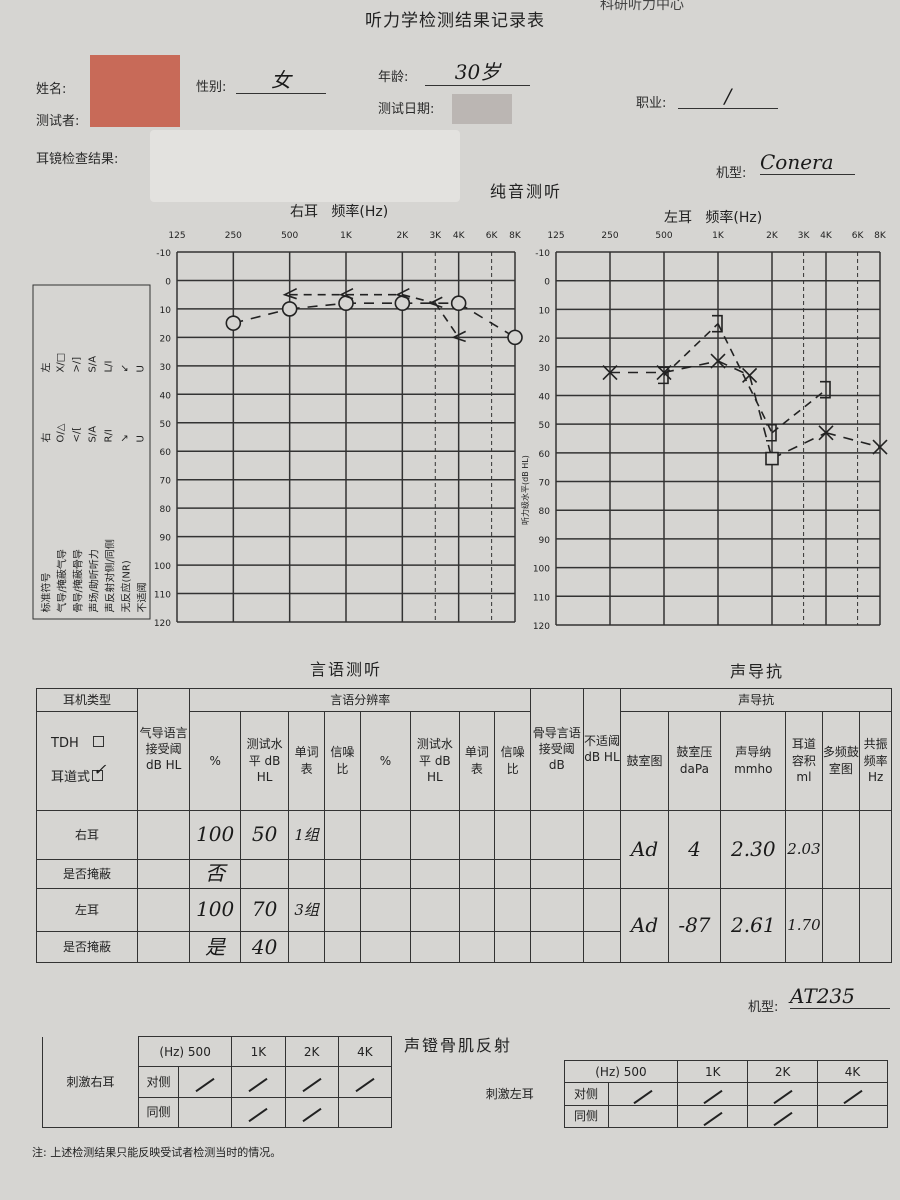  Describe the element at coordinates (541, 598) in the screenshot. I see `y-tick-label: 110` at that location.